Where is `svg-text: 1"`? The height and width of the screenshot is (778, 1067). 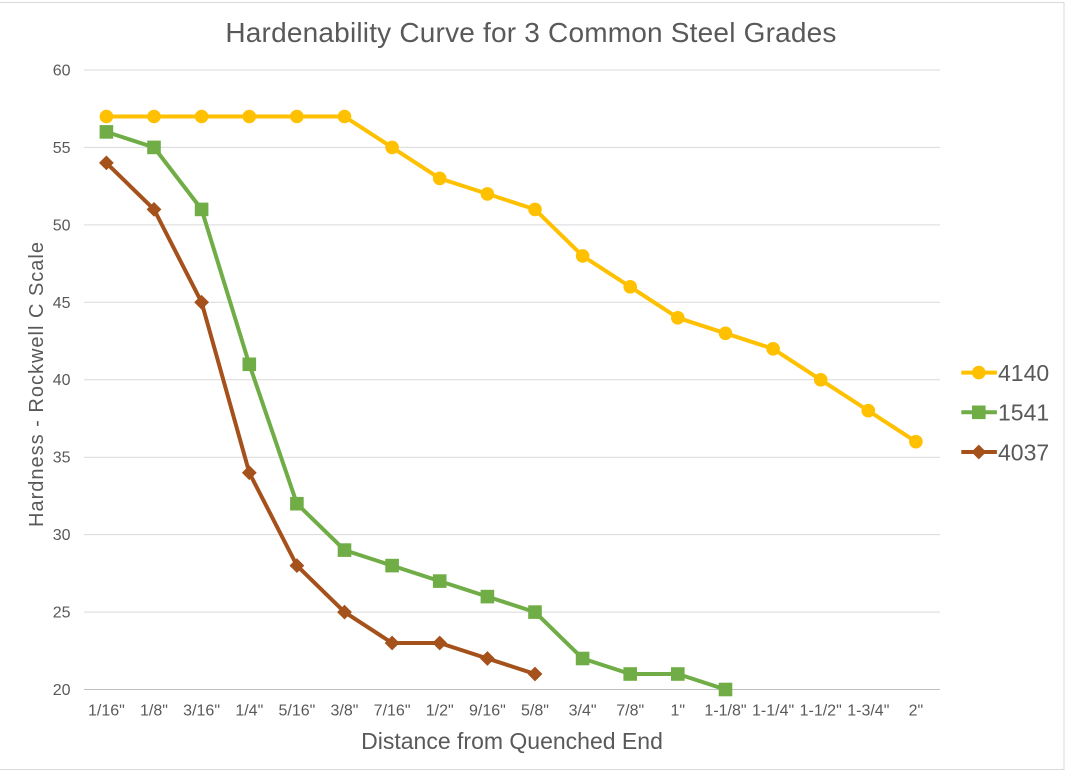
svg-text: 1" is located at coordinates (678, 710).